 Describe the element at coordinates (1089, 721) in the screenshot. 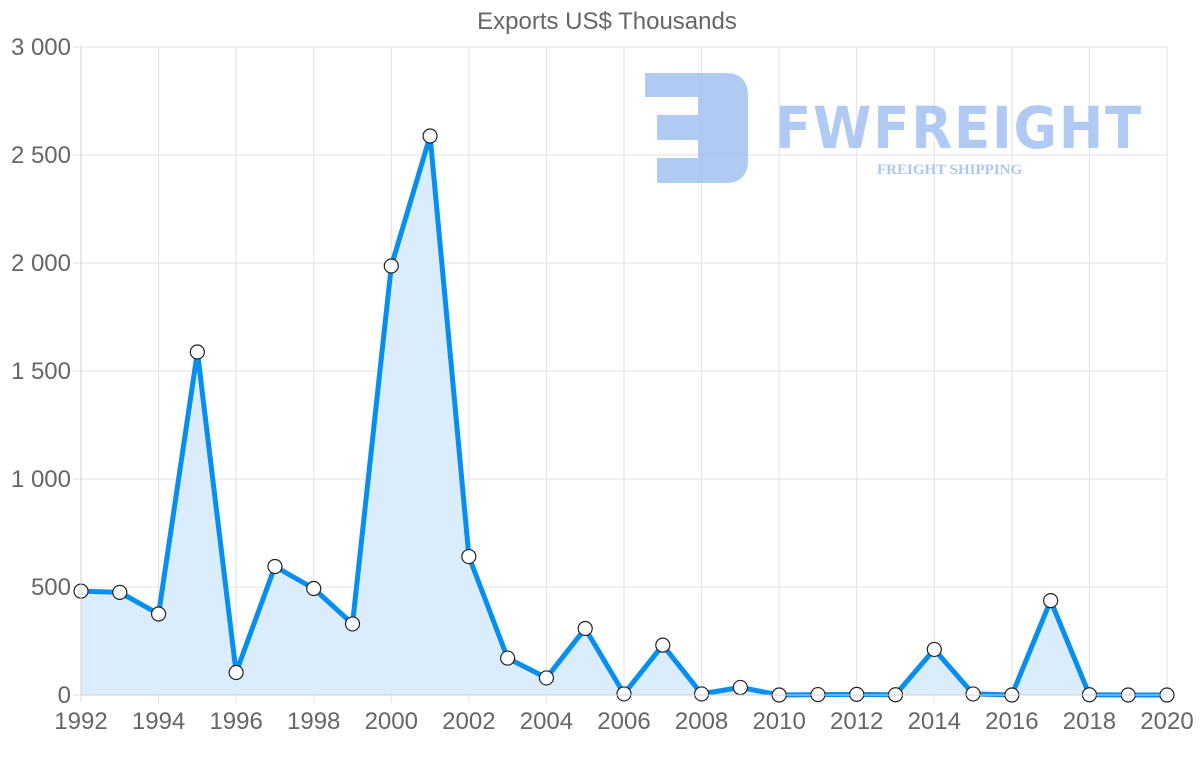

I see `x-tick-label: 2018` at that location.